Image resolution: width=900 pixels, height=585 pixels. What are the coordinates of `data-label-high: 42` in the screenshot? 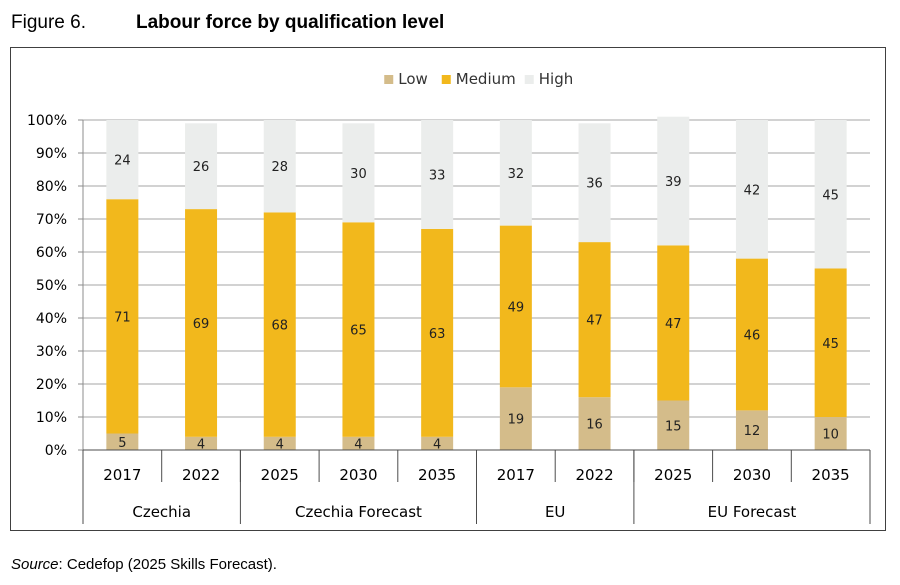 It's located at (752, 190).